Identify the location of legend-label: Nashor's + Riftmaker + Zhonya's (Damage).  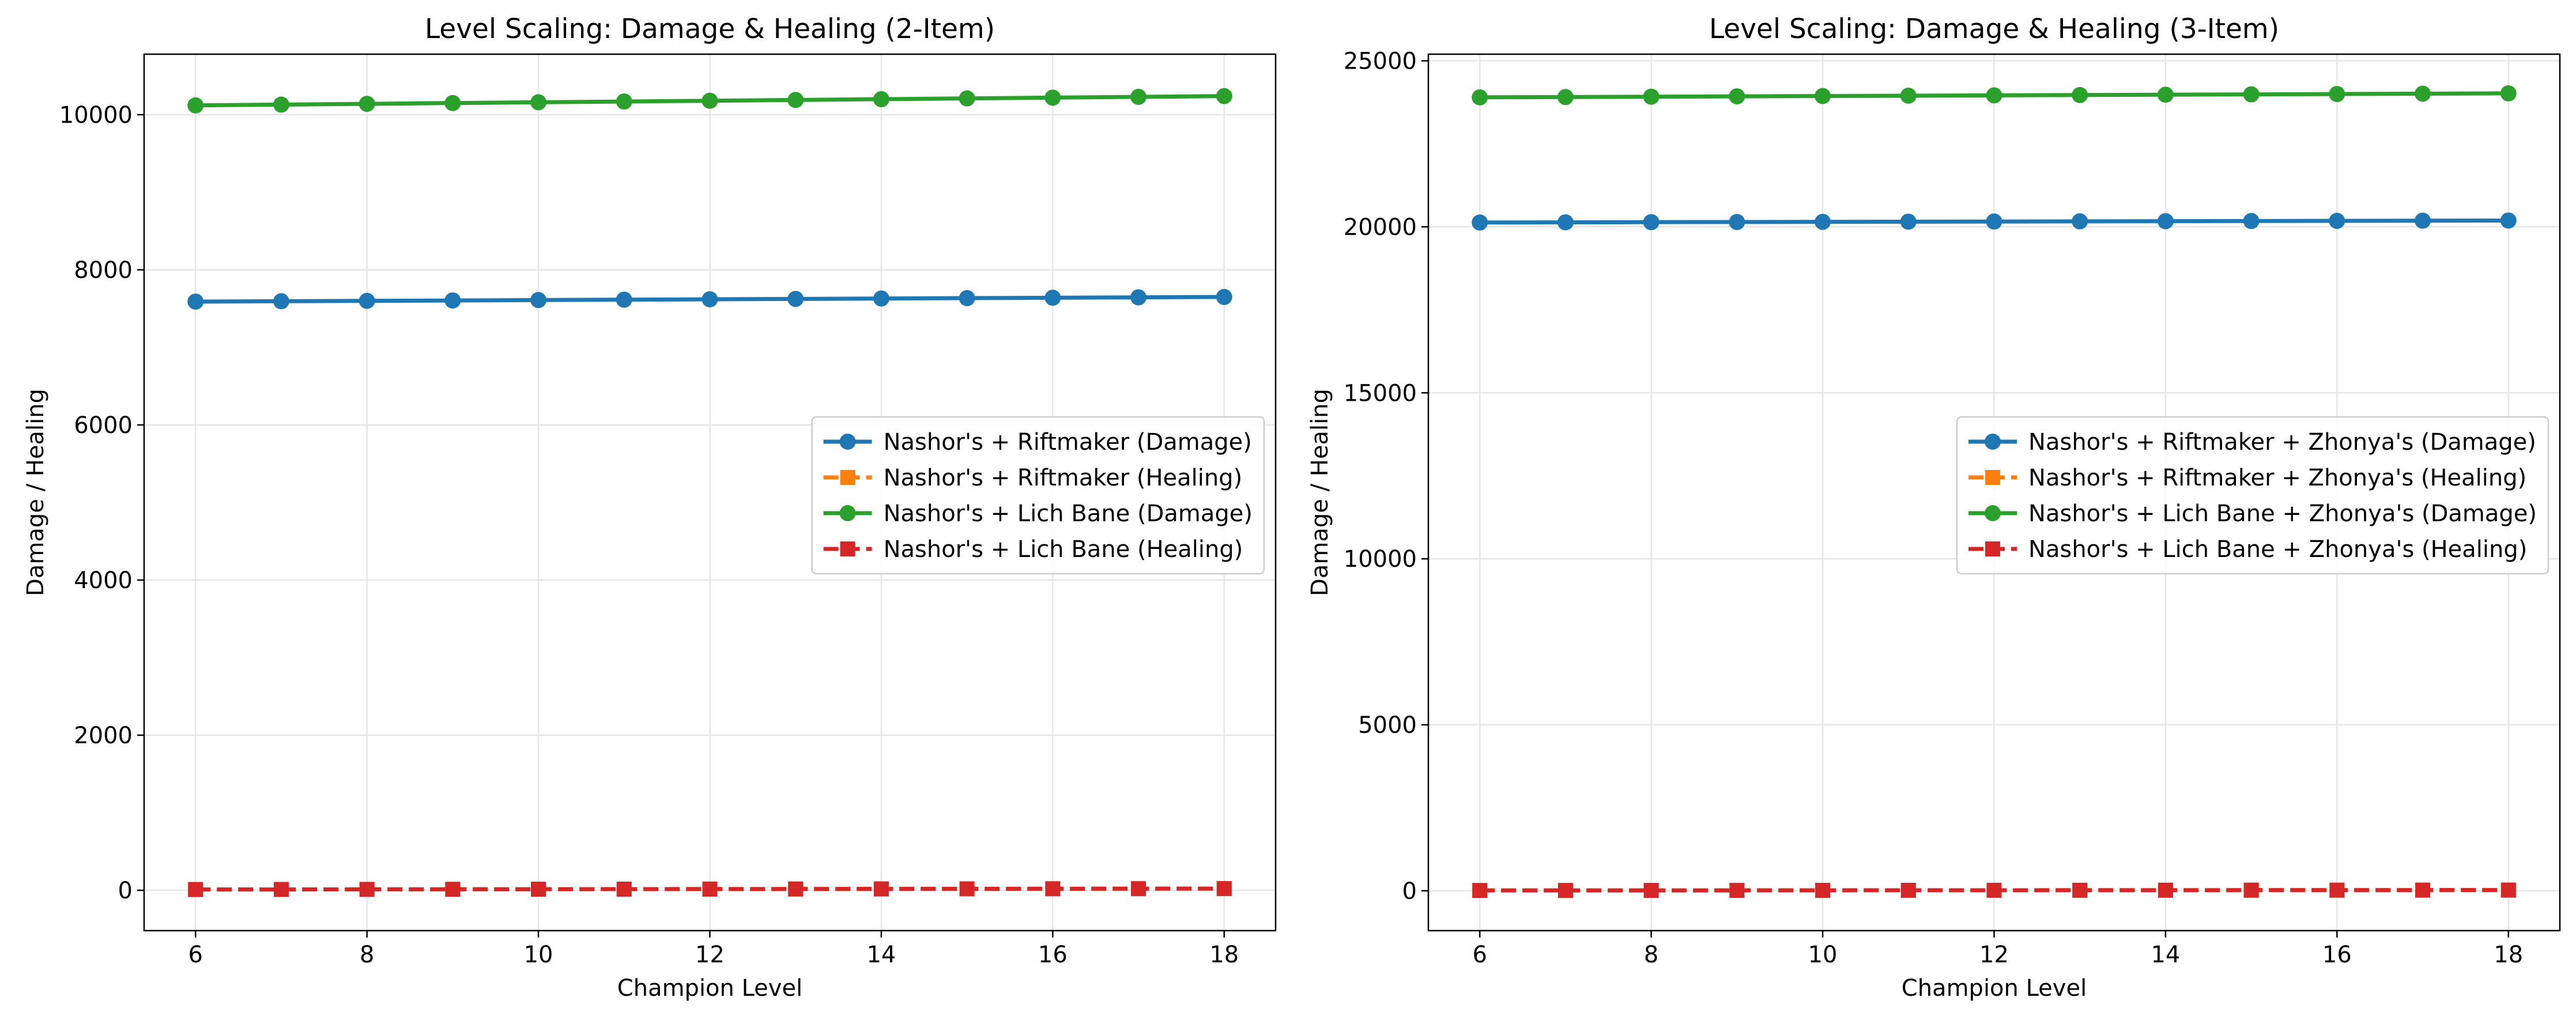
(2282, 442).